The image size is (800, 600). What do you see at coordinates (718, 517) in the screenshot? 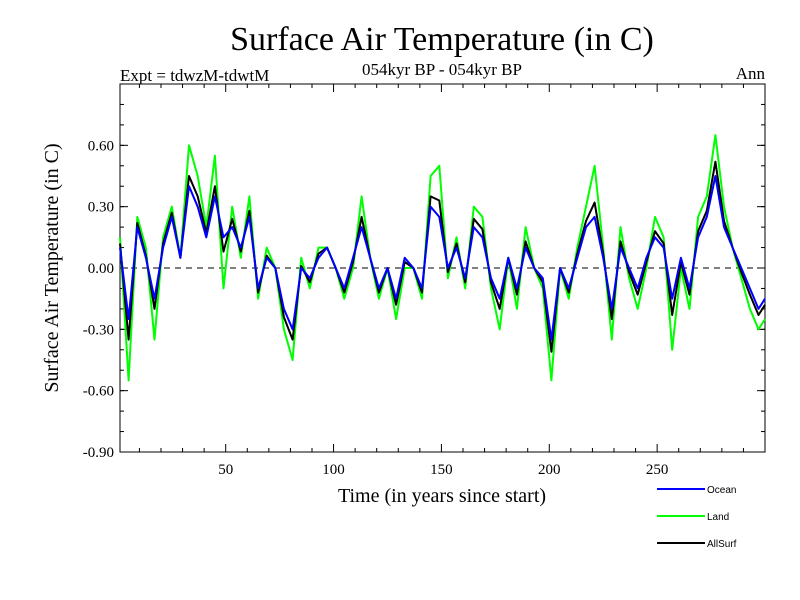
I see `legend-label-land: Land` at bounding box center [718, 517].